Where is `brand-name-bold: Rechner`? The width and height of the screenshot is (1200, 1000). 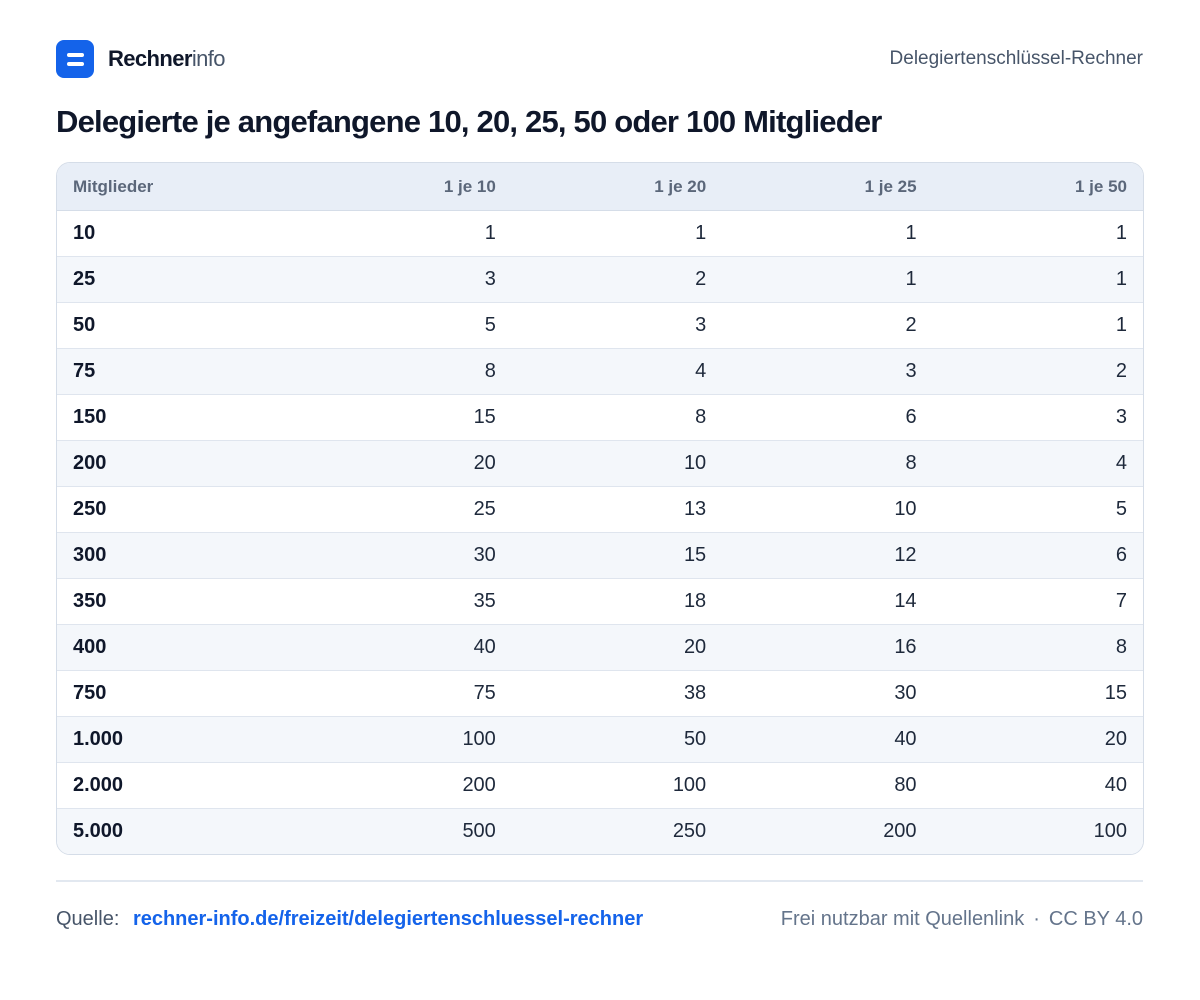
brand-name-bold: Rechner is located at coordinates (150, 58).